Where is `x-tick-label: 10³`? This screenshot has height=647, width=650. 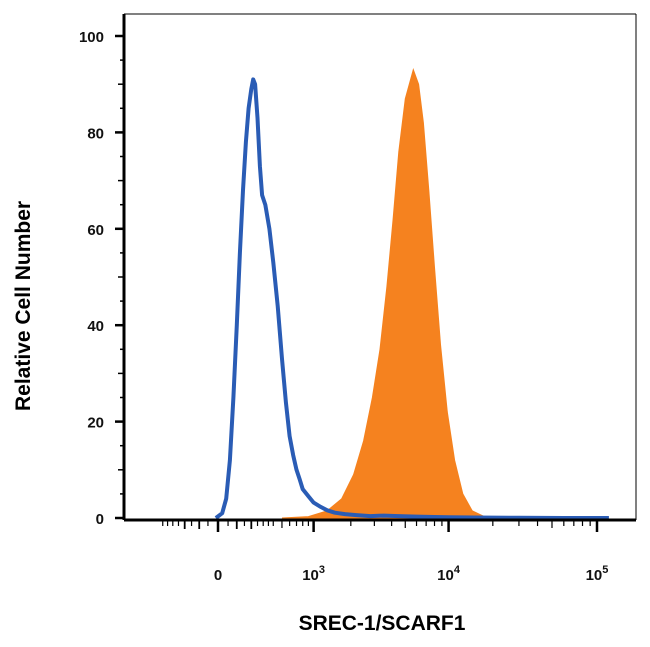 x-tick-label: 10³ is located at coordinates (313, 574).